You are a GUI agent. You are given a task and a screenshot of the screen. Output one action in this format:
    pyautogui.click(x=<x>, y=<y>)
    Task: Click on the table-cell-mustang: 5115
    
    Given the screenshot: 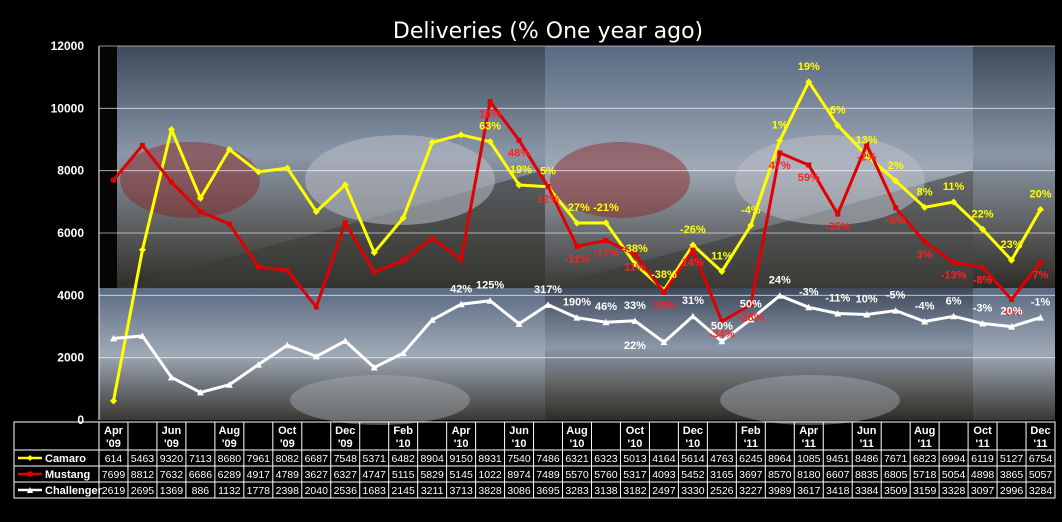 What is the action you would take?
    pyautogui.click(x=403, y=475)
    